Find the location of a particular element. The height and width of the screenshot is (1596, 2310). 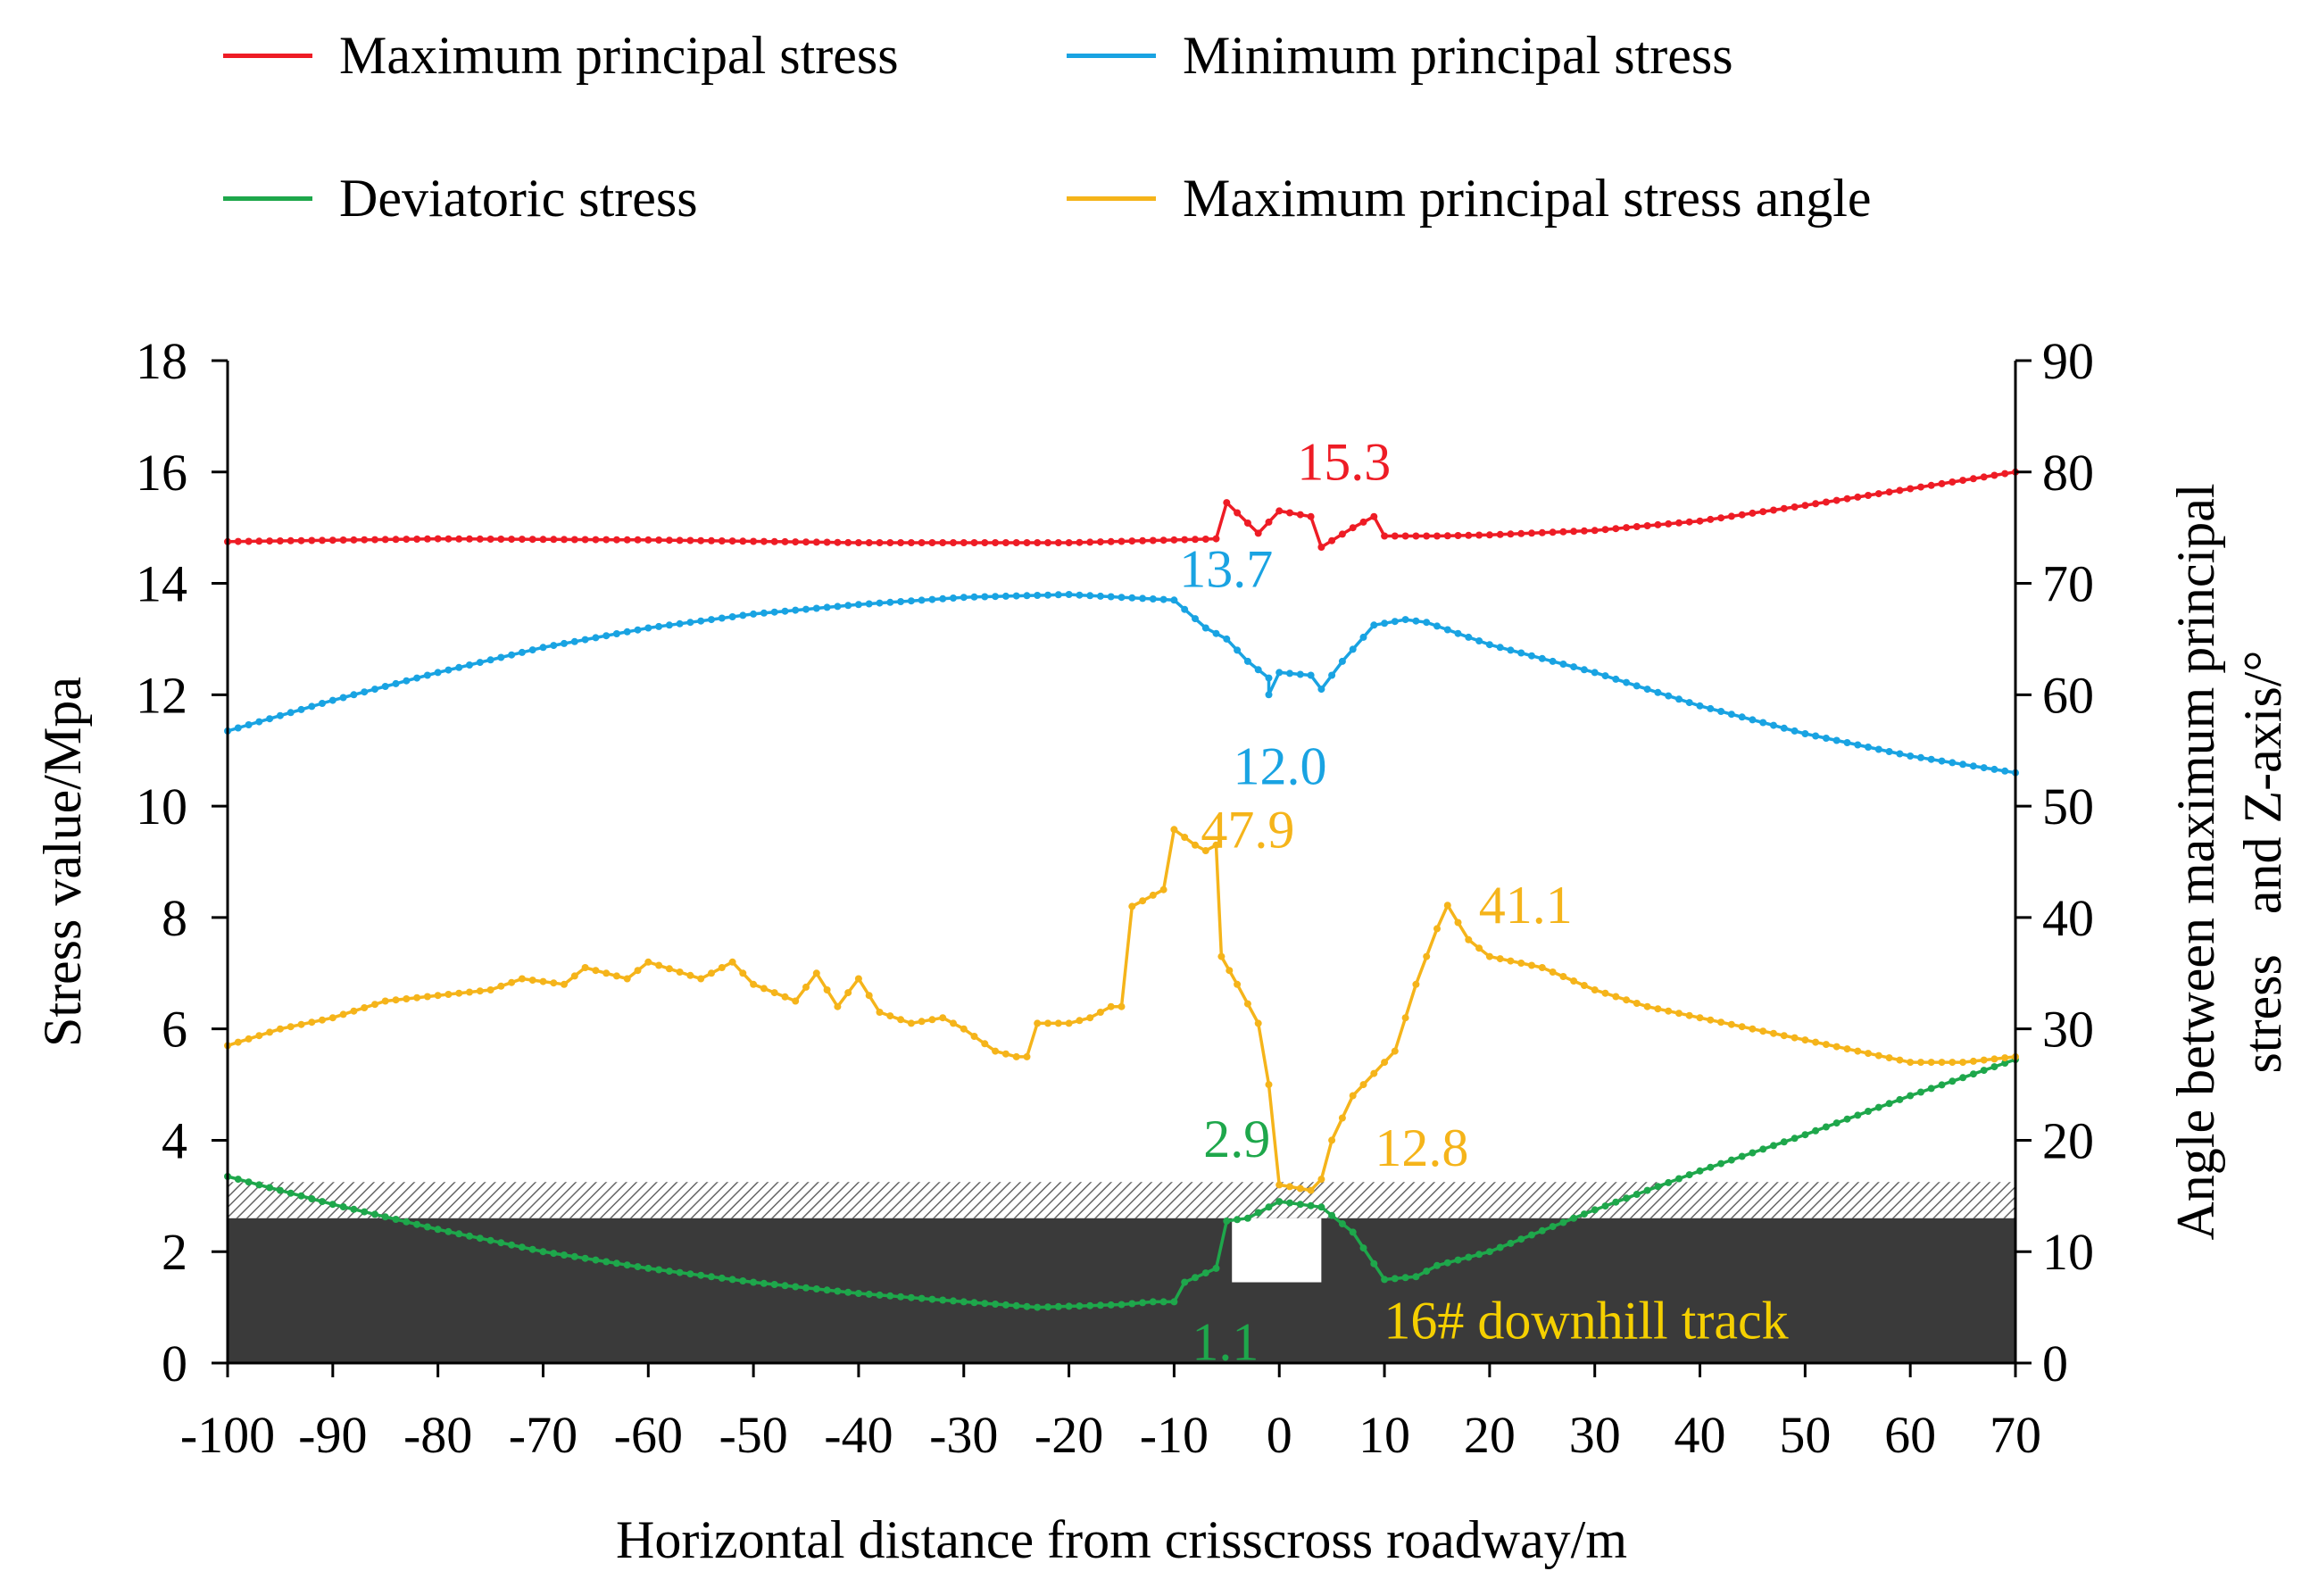

x-tick-label: 20 is located at coordinates (1490, 1435).